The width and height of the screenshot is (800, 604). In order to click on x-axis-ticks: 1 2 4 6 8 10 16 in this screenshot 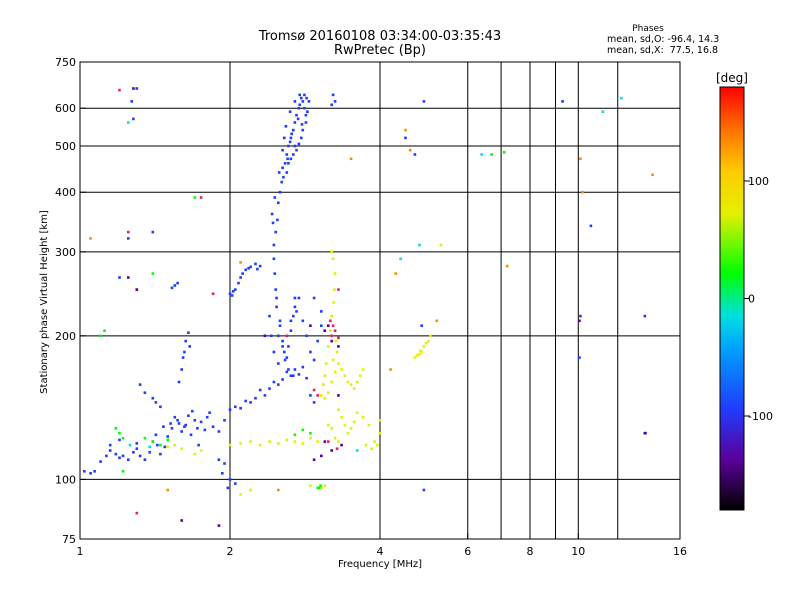, I will do `click(382, 545)`.